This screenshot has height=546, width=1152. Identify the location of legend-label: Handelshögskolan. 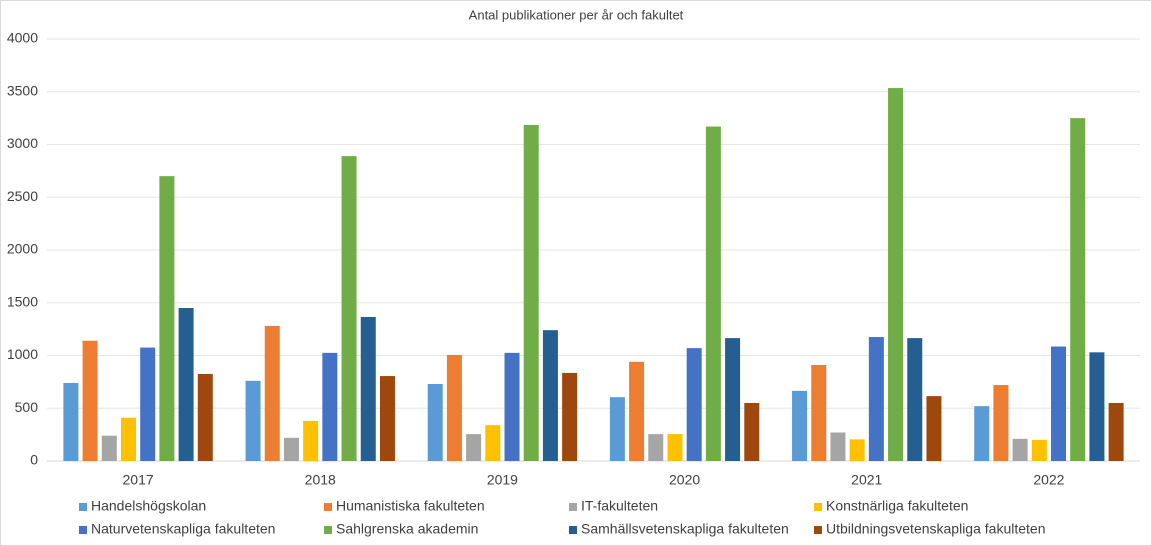
(148, 506).